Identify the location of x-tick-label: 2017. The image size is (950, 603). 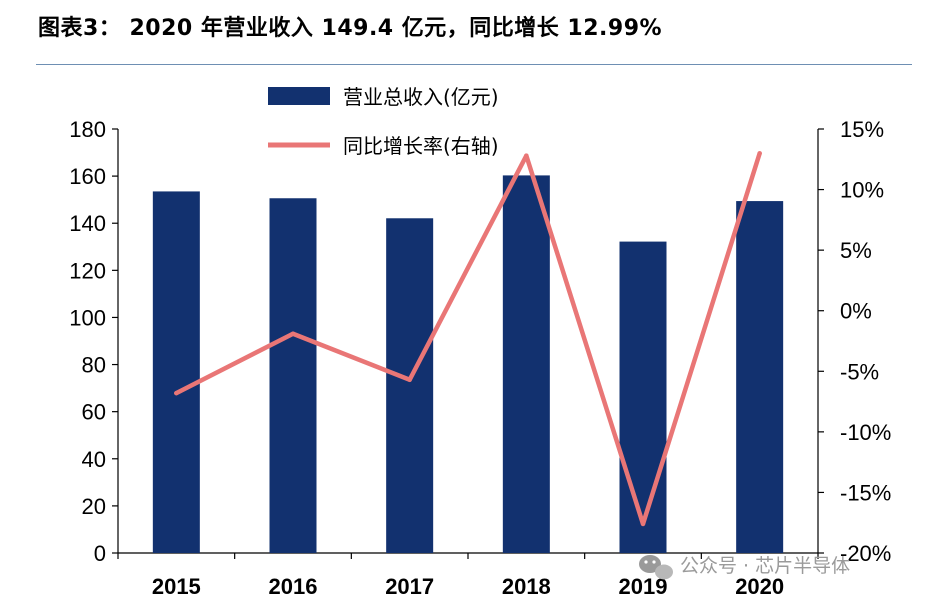
(409, 586).